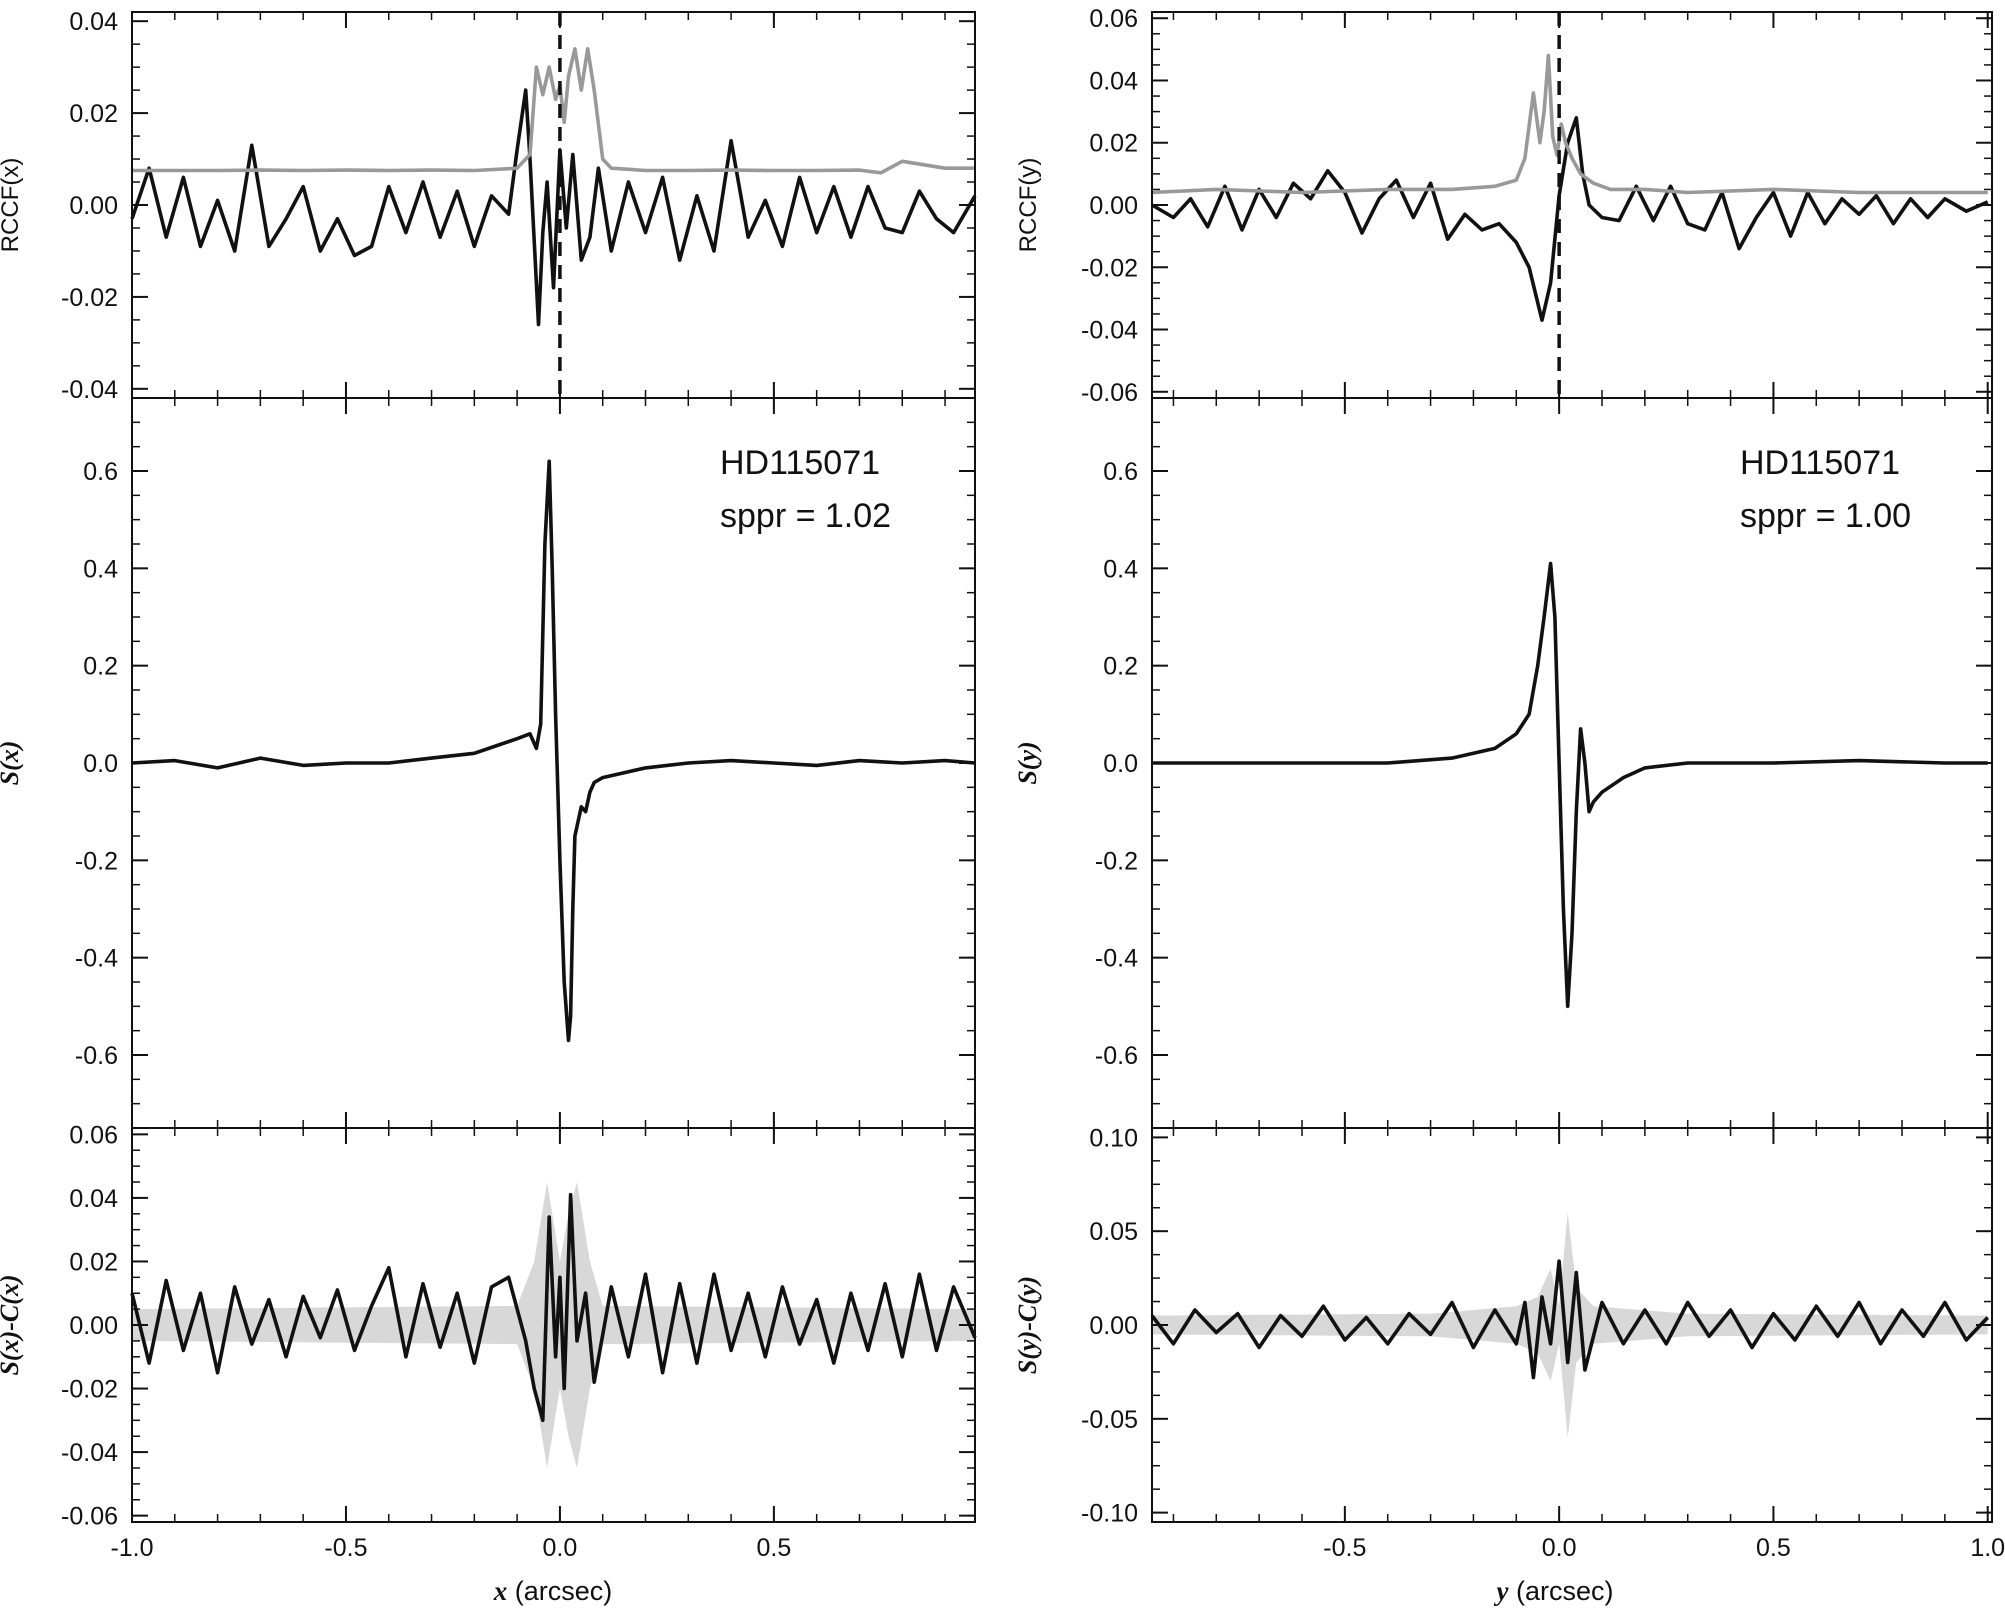  What do you see at coordinates (553, 1591) in the screenshot?
I see `left-x-axis-title: x (arcsec)` at bounding box center [553, 1591].